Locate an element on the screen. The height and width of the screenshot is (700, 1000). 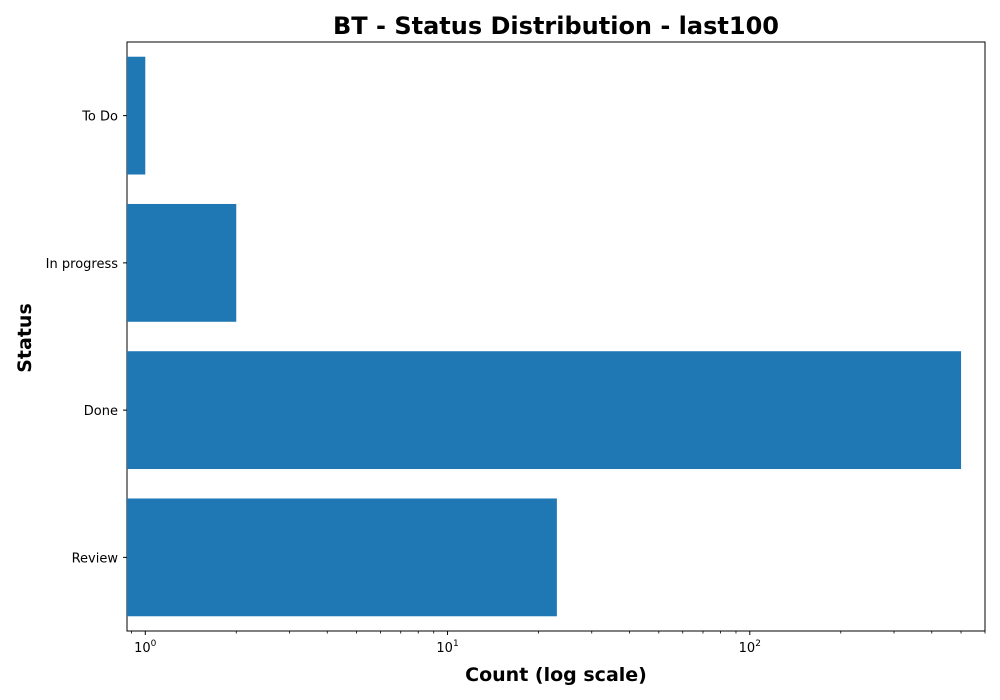
bar-to-do is located at coordinates (136, 115).